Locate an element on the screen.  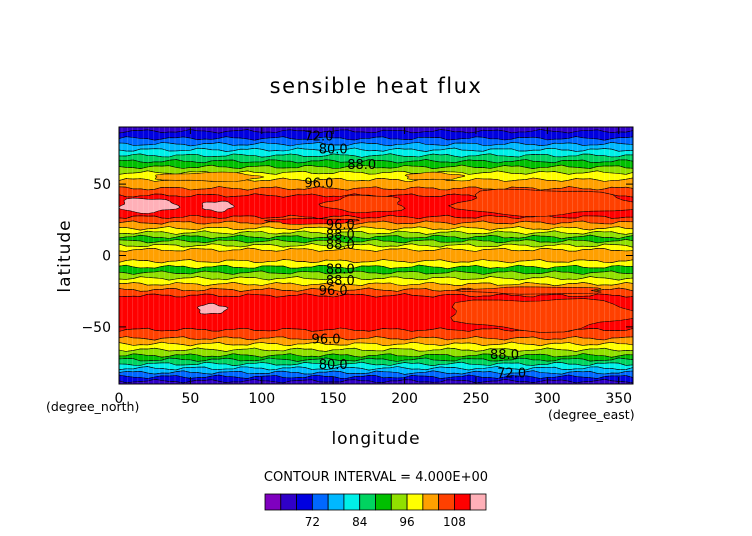
y-unit-label: (degree_north) is located at coordinates (92, 406).